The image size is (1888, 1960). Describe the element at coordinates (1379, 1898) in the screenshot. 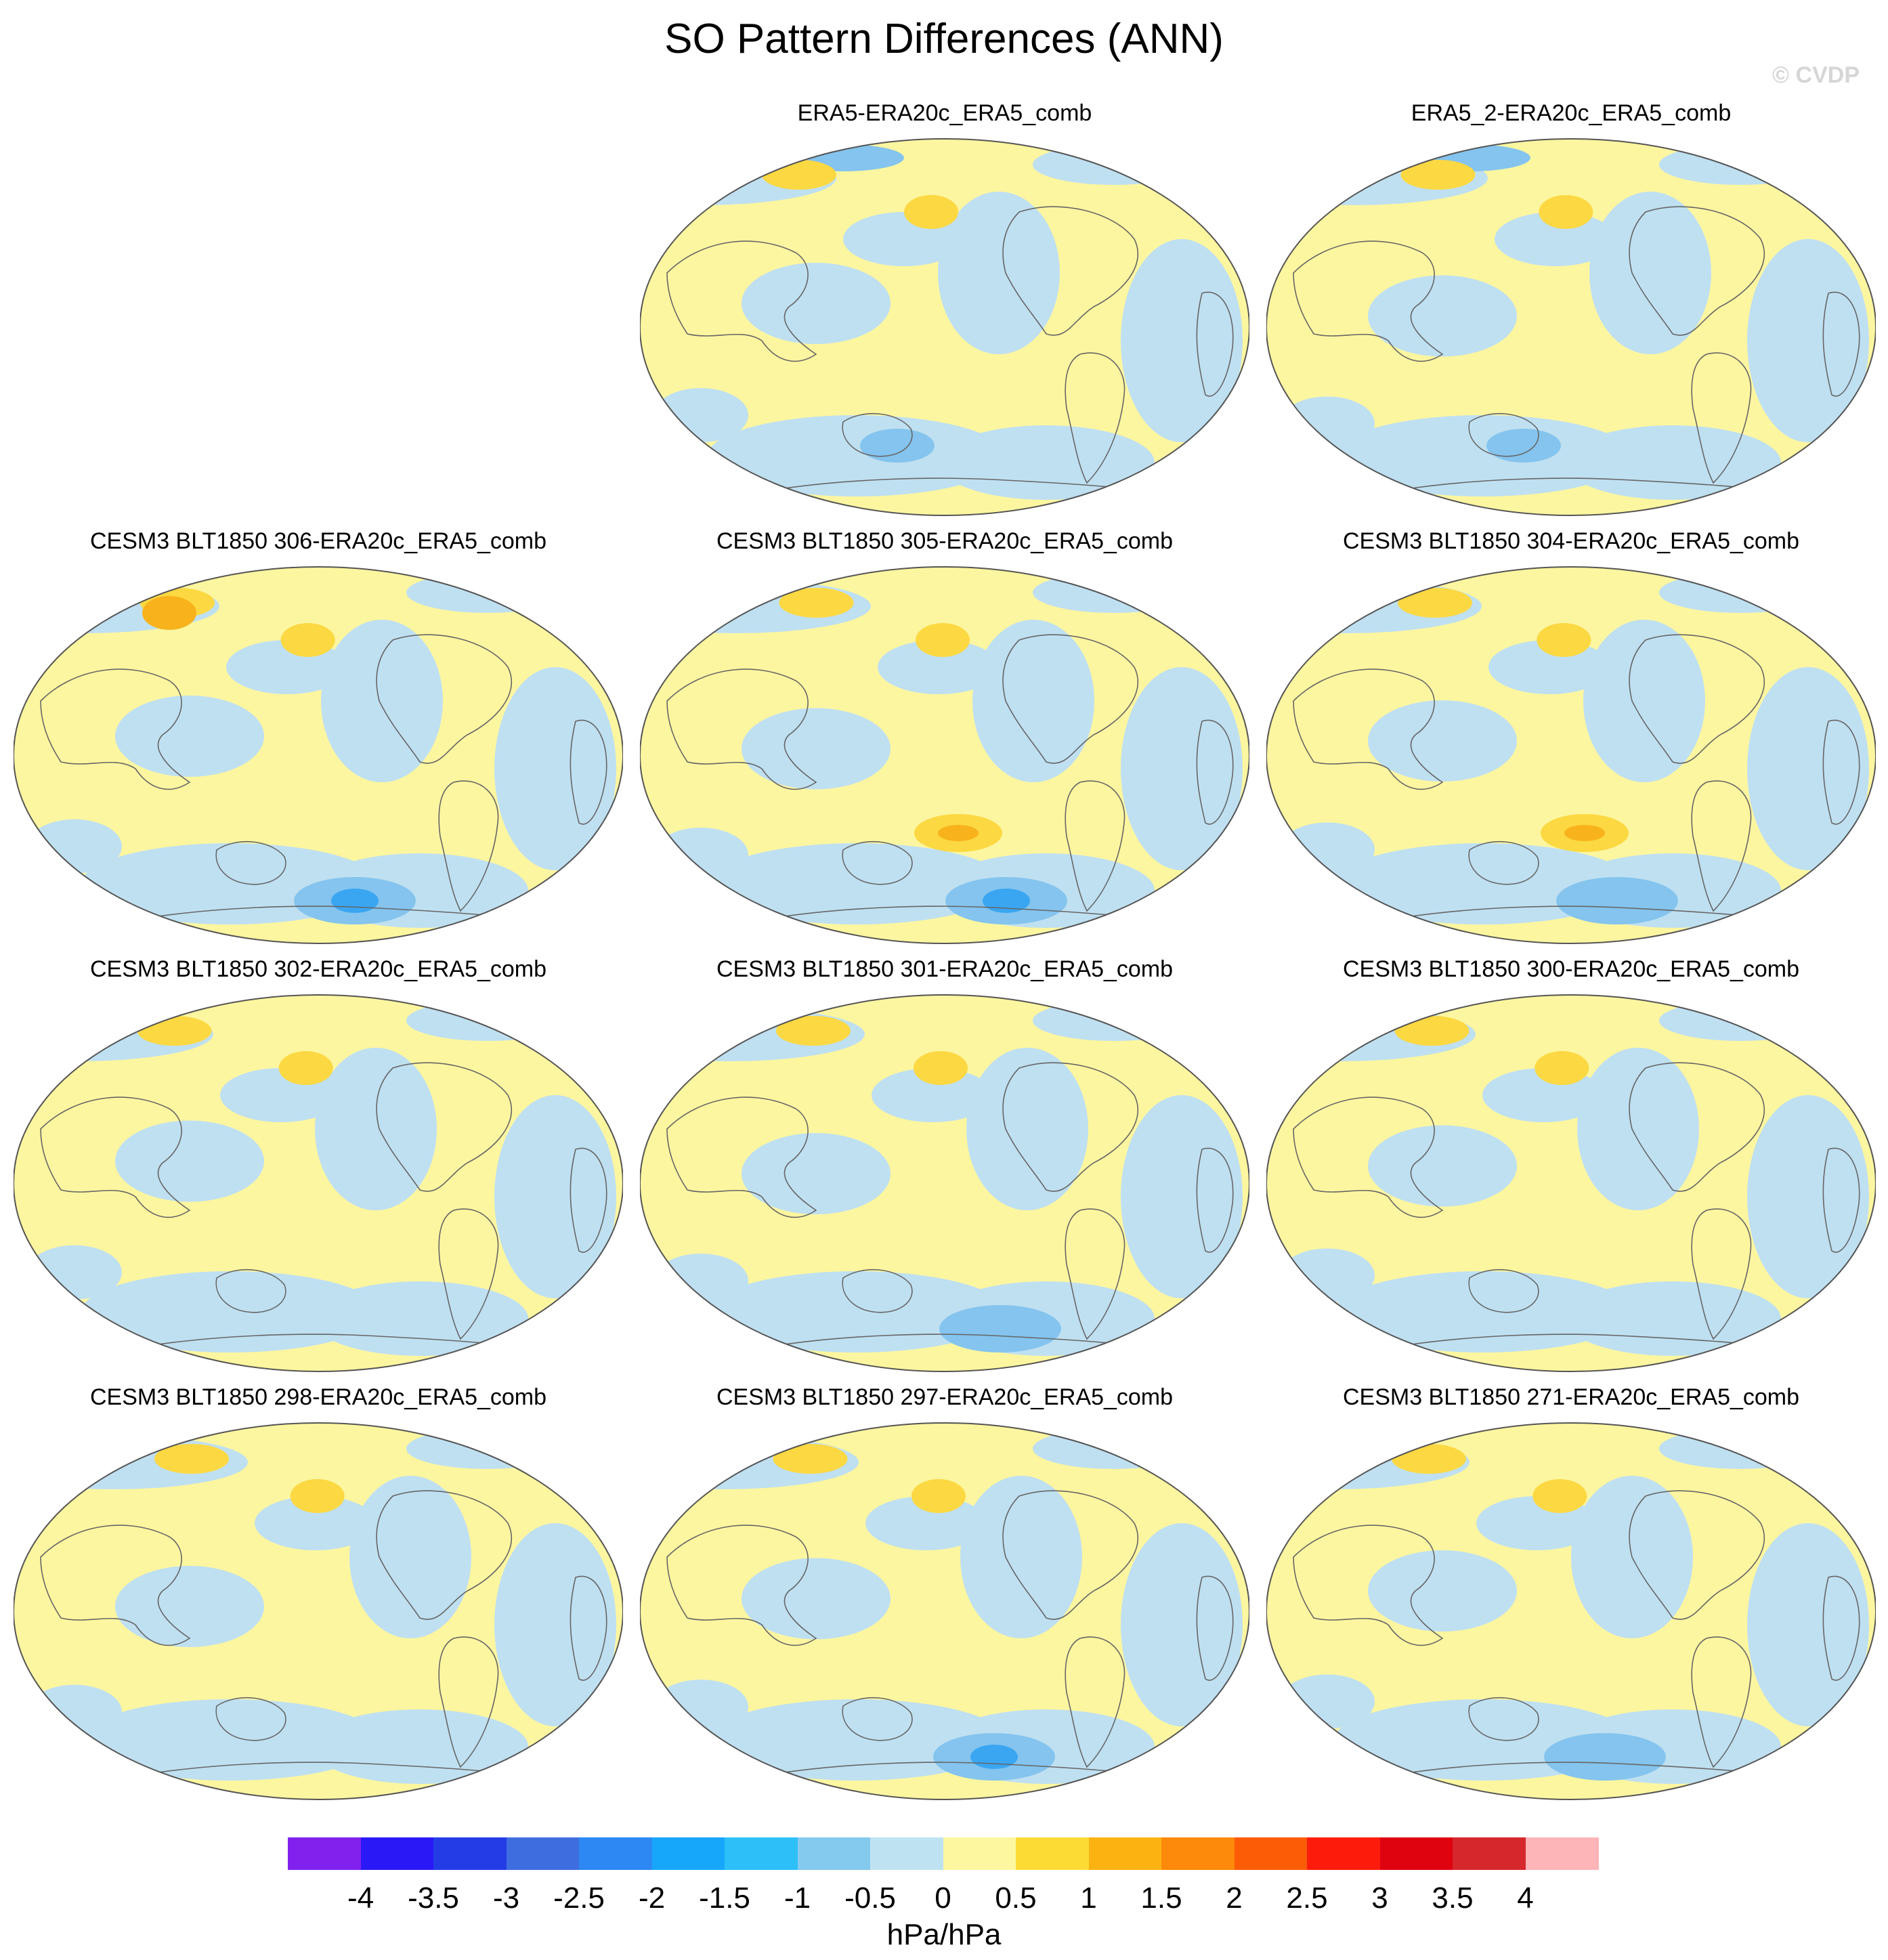

I see `colorbar-tick-label: 3` at that location.